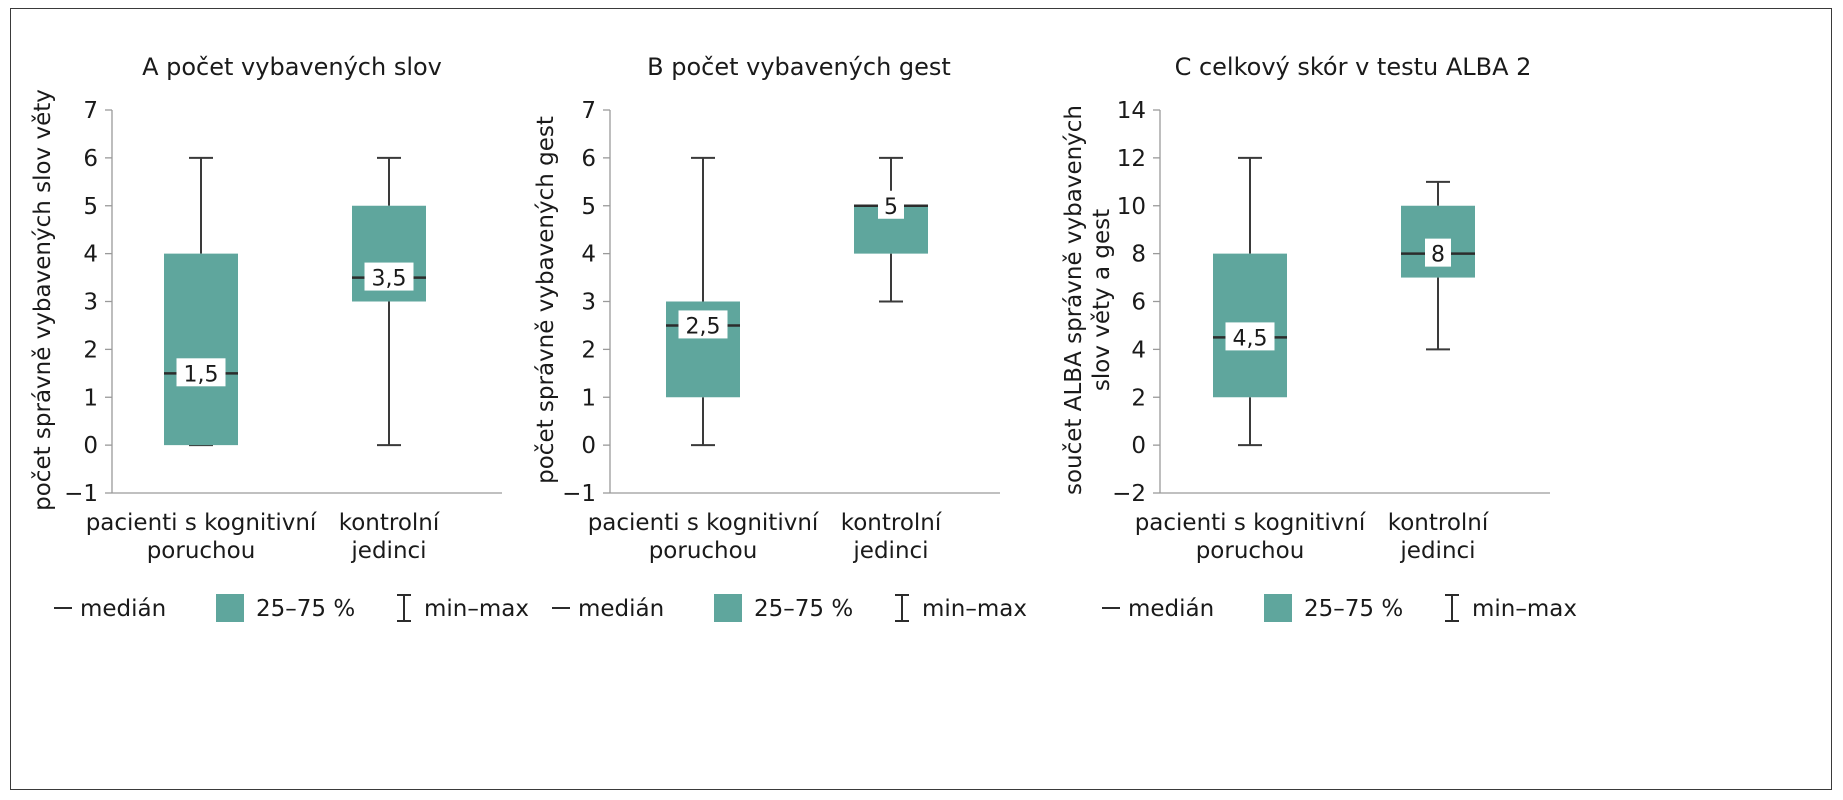 Image resolution: width=1843 pixels, height=800 pixels. What do you see at coordinates (1131, 207) in the screenshot?
I see `y-tick-label: 10` at bounding box center [1131, 207].